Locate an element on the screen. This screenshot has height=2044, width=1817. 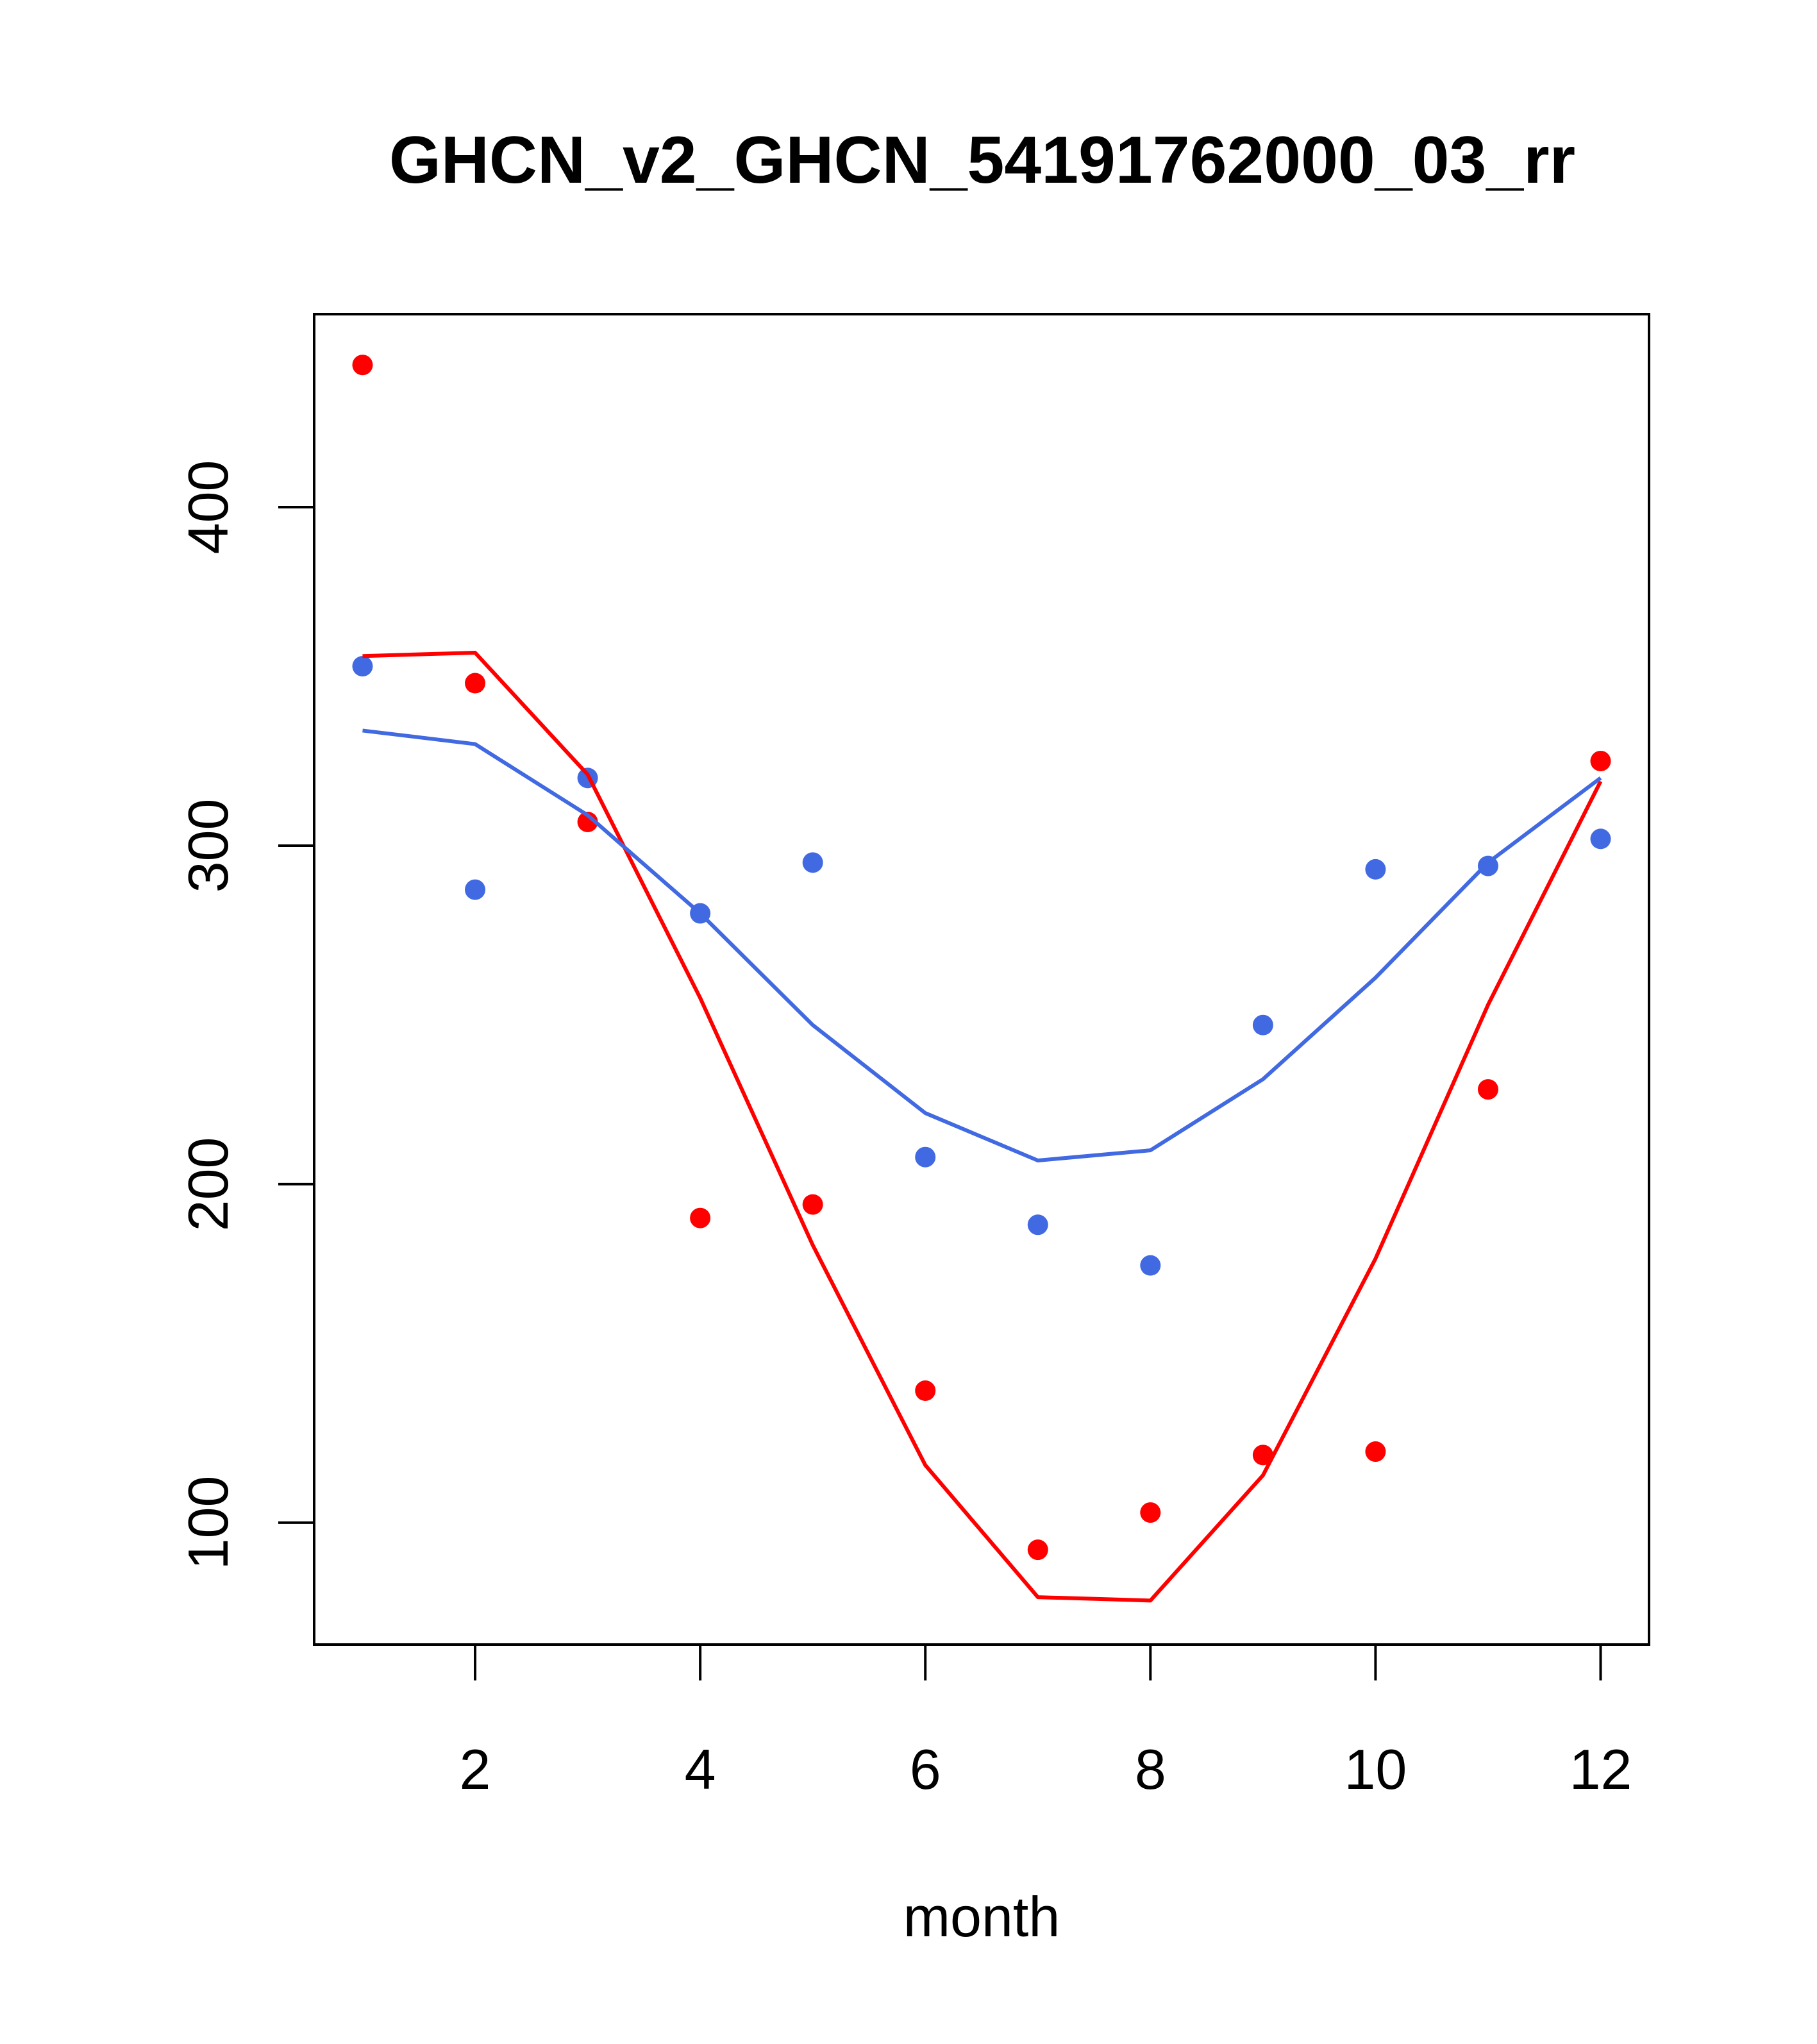
y-tick-label: 400 is located at coordinates (208, 508).